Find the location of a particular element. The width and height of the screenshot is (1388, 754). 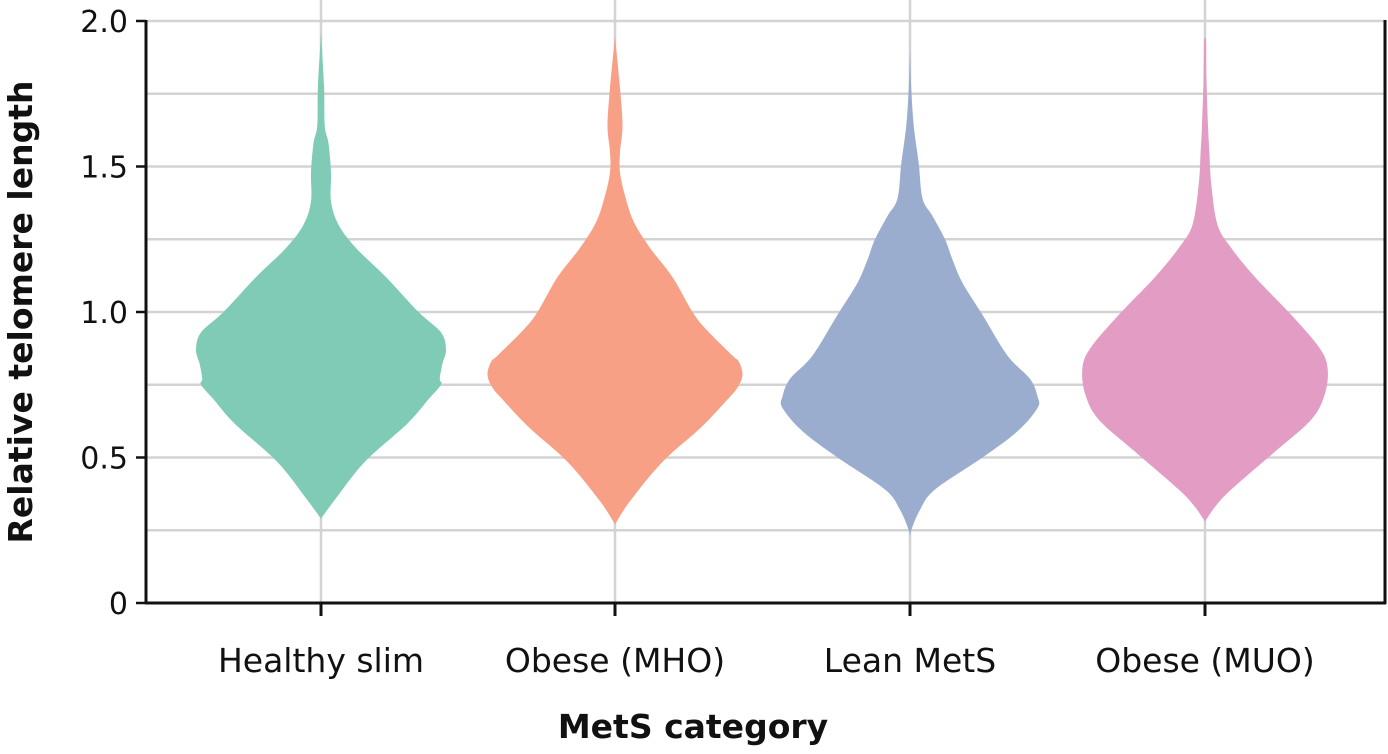

y-axis-title: Relative telomere length is located at coordinates (20, 312).